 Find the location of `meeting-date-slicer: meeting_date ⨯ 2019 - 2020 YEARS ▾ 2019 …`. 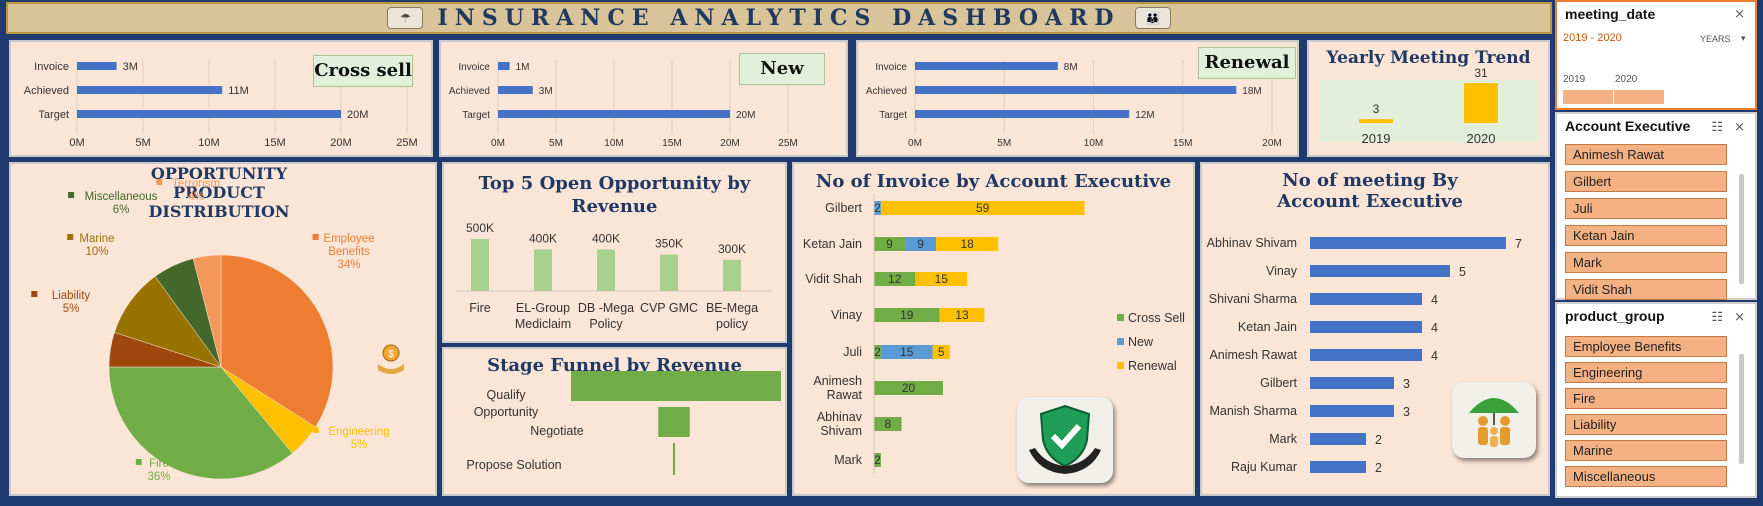

meeting-date-slicer: meeting_date ⨯ 2019 - 2020 YEARS ▾ 2019 … is located at coordinates (1656, 55).